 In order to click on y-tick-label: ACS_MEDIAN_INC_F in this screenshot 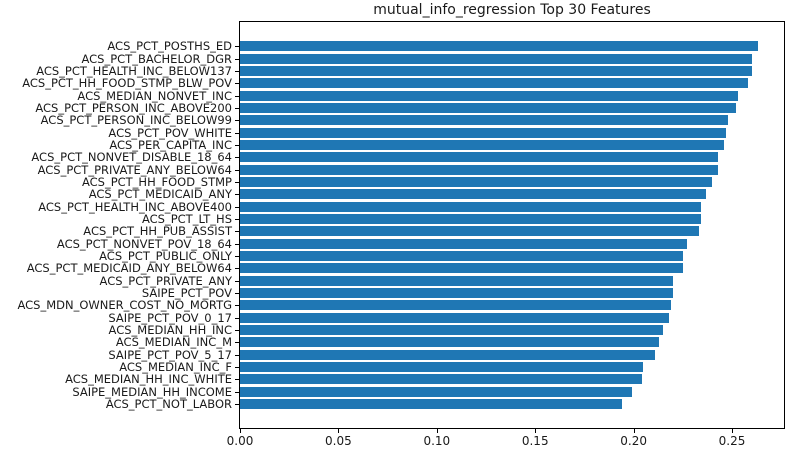, I will do `click(175, 366)`.